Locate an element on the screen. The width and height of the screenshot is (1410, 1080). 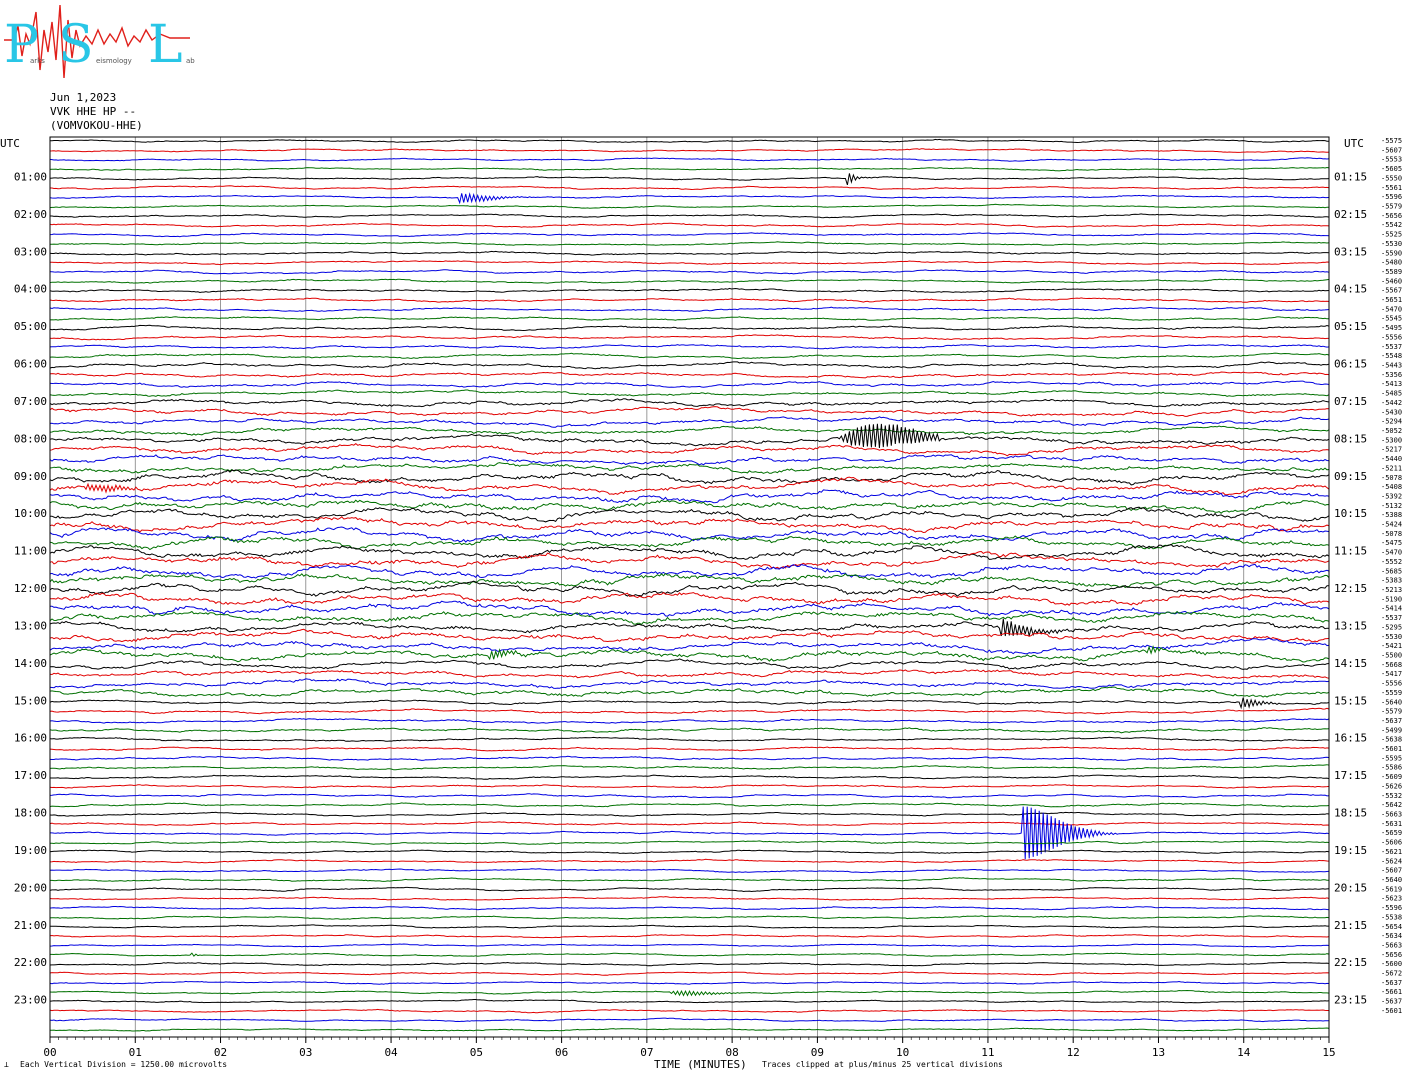
psl-logo: P S L arks eismology ab is located at coordinates (99, 41).